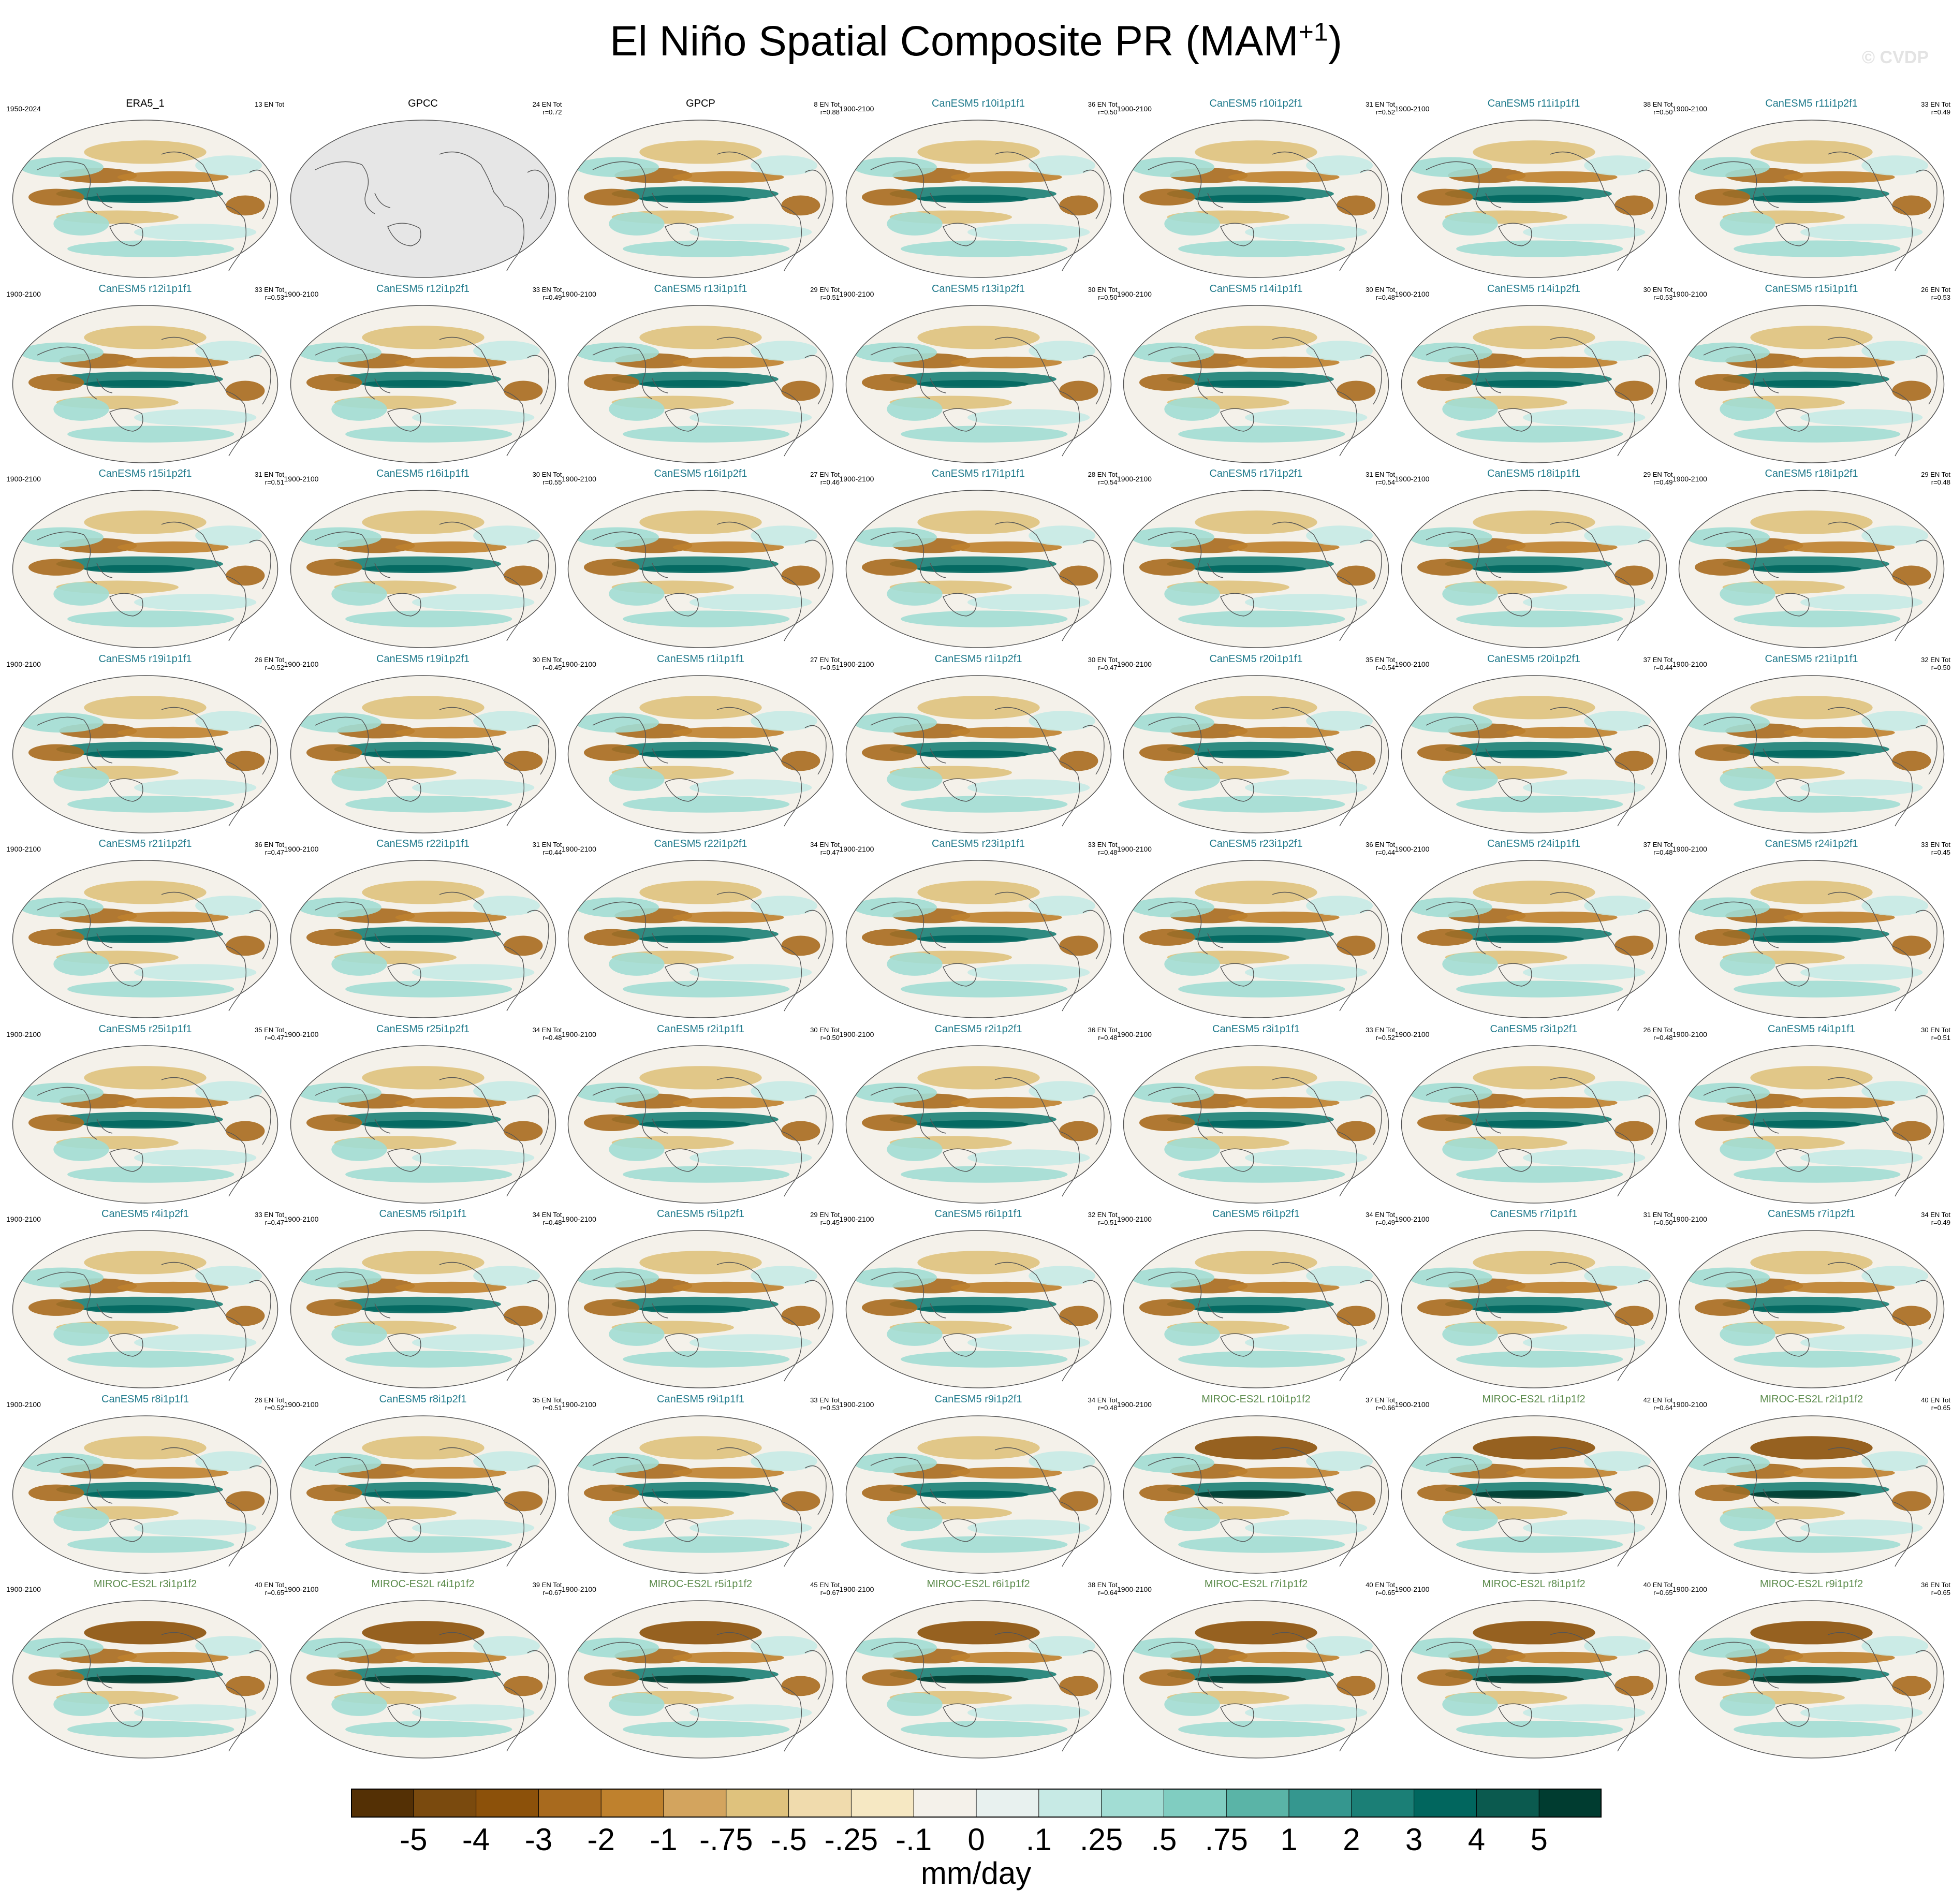  Describe the element at coordinates (664, 1839) in the screenshot. I see `colorbar-tick-label: -1` at that location.